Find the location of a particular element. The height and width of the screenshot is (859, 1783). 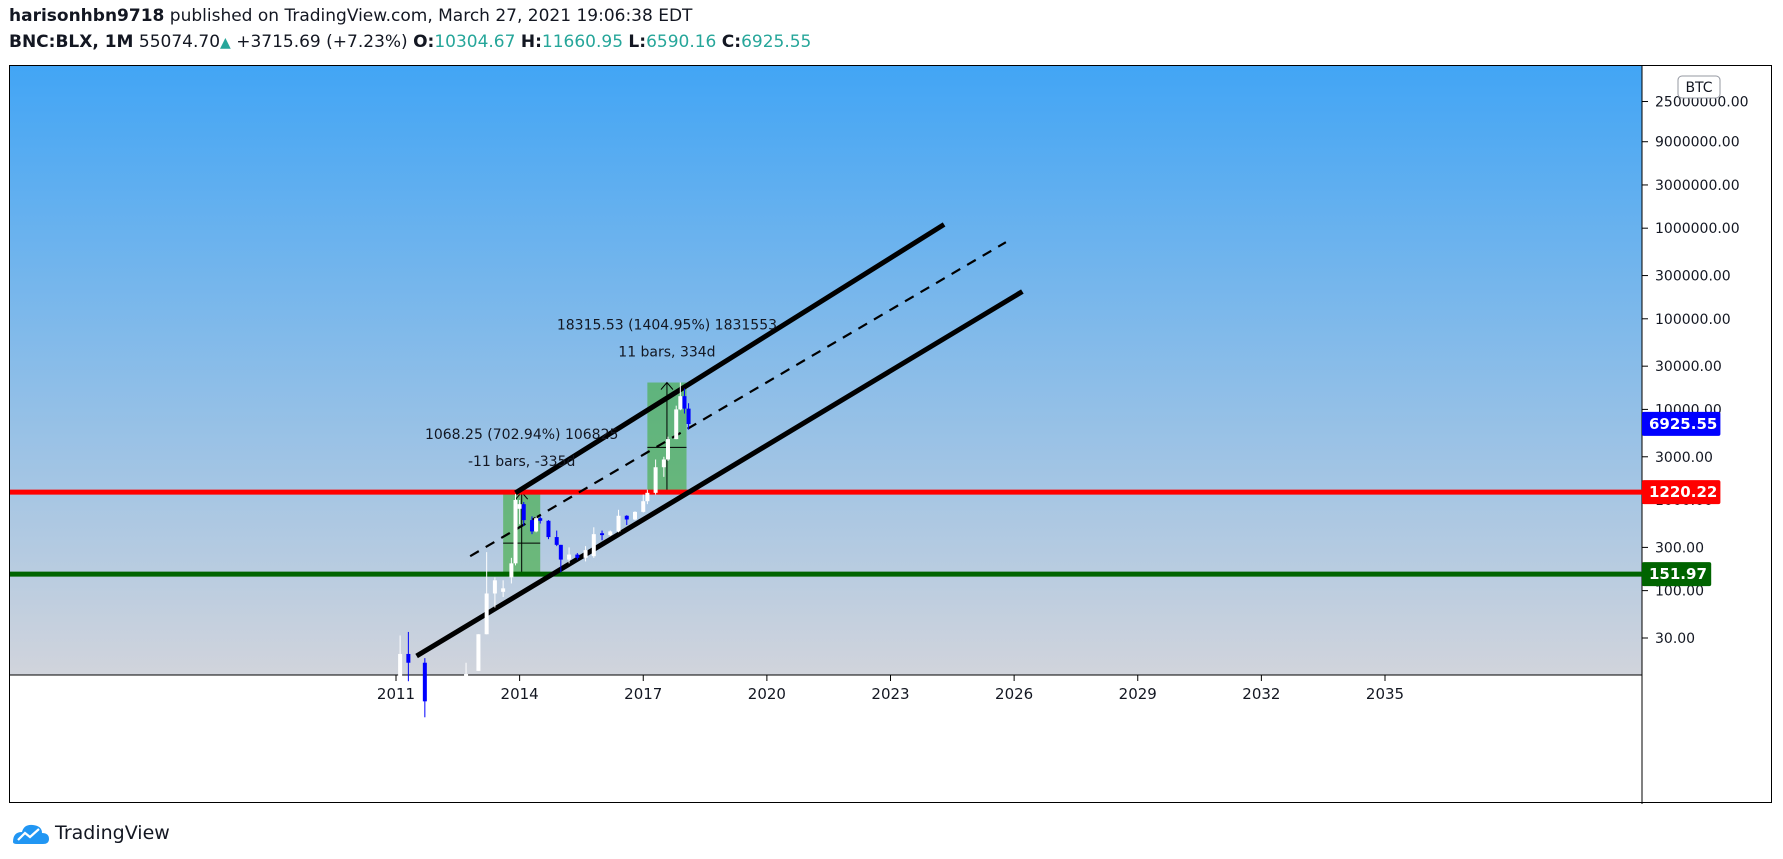

tradingview-logo-icon is located at coordinates (31, 834).